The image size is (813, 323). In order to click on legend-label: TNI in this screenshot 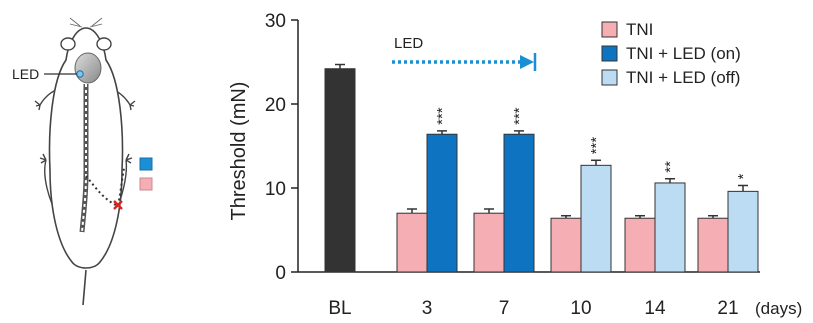, I will do `click(639, 29)`.